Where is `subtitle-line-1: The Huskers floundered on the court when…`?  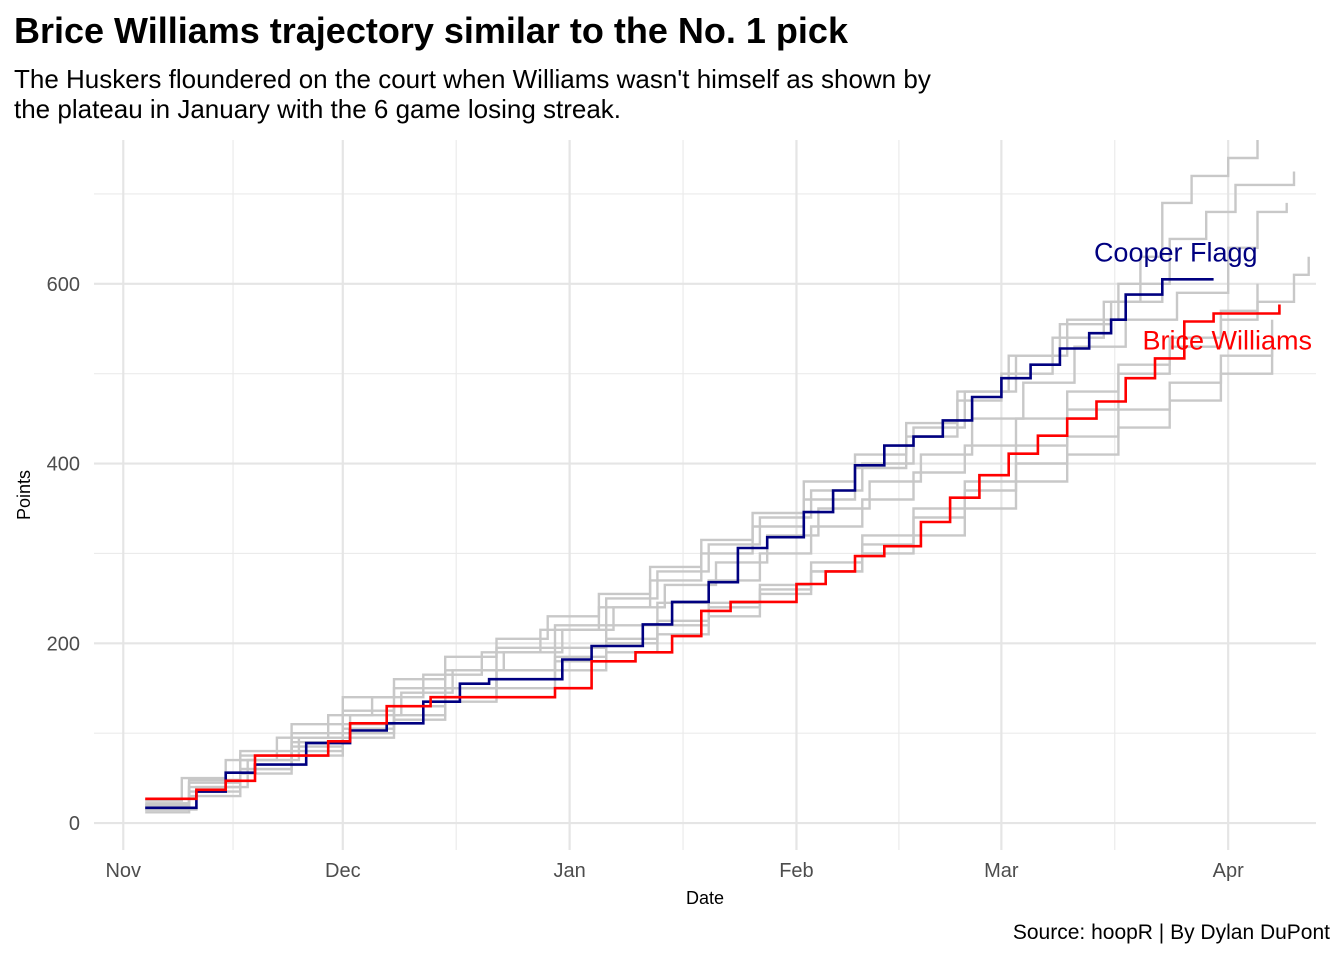
subtitle-line-1: The Huskers floundered on the court when… is located at coordinates (472, 79).